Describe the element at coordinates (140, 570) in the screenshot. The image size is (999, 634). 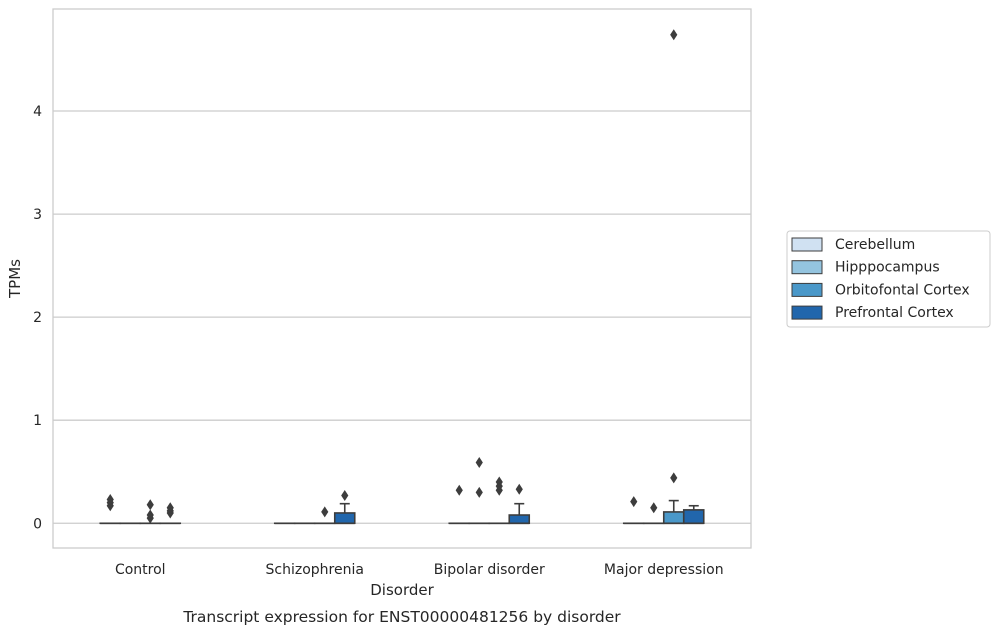
I see `x-tick-label: Control` at that location.